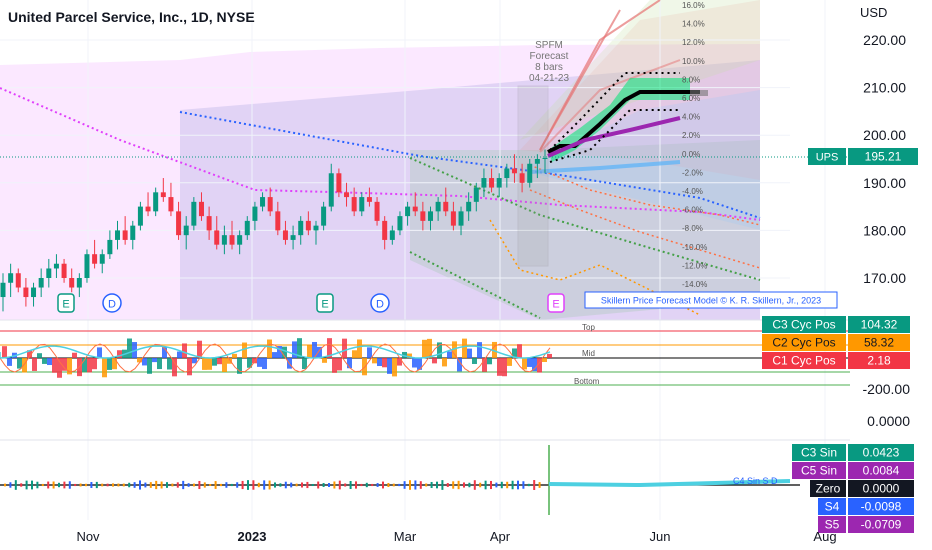  I want to click on pct-level-label: 4.0%, so click(691, 117).